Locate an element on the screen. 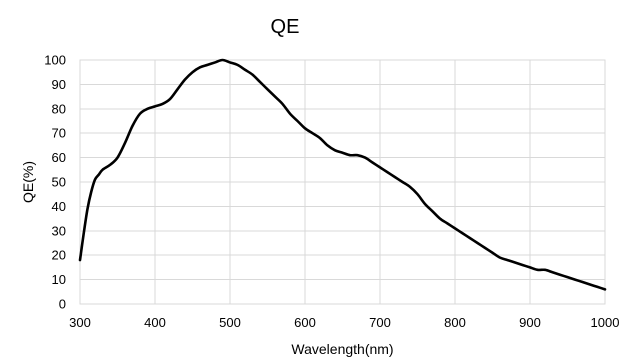 The width and height of the screenshot is (638, 362). y-tick-label-30: 30 is located at coordinates (59, 230).